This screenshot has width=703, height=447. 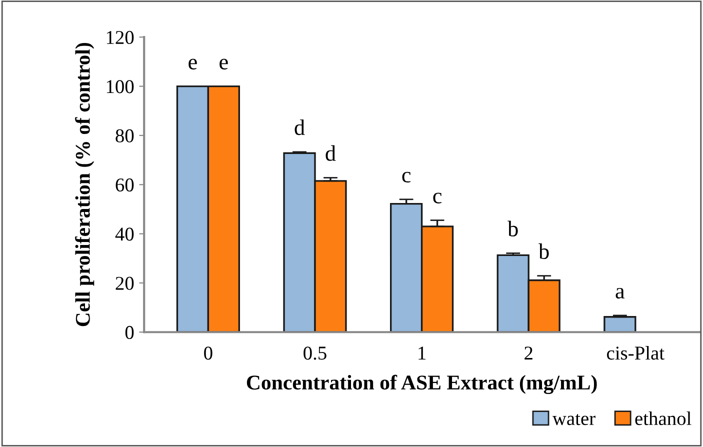 What do you see at coordinates (315, 353) in the screenshot?
I see `x-tick-label: 0.5` at bounding box center [315, 353].